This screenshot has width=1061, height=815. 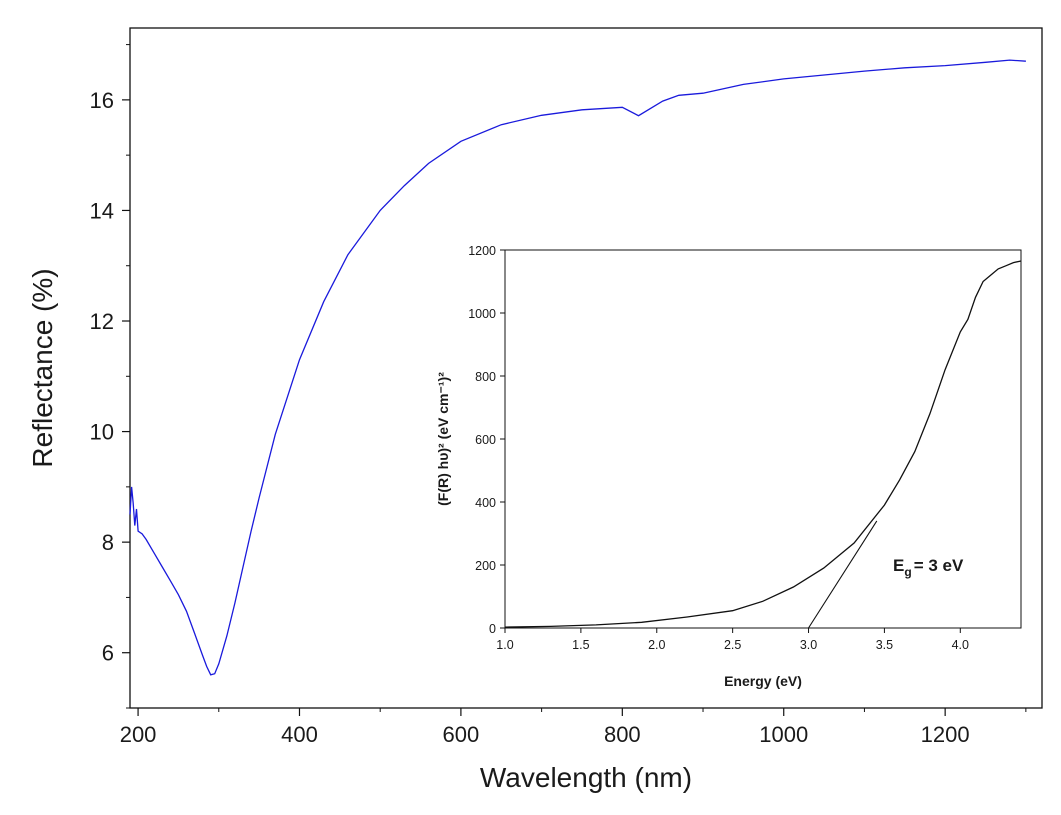 What do you see at coordinates (960, 645) in the screenshot?
I see `inset-x-tick-label: 4.0` at bounding box center [960, 645].